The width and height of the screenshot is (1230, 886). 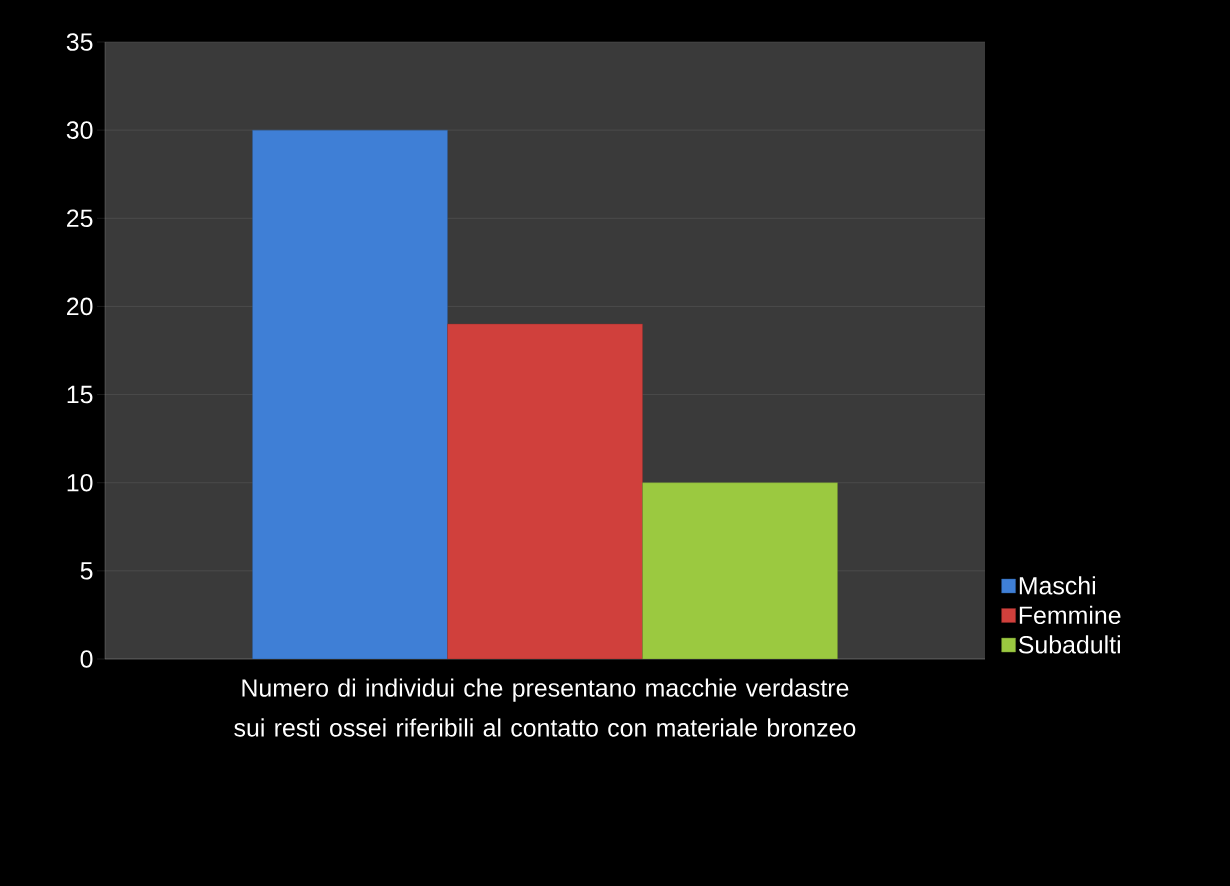 I want to click on y-tick-label: 0, so click(x=86, y=659).